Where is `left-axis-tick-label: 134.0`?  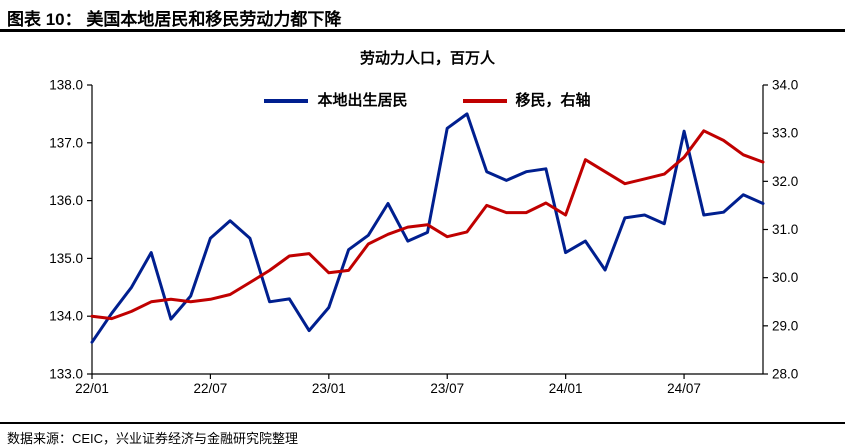 left-axis-tick-label: 134.0 is located at coordinates (66, 316).